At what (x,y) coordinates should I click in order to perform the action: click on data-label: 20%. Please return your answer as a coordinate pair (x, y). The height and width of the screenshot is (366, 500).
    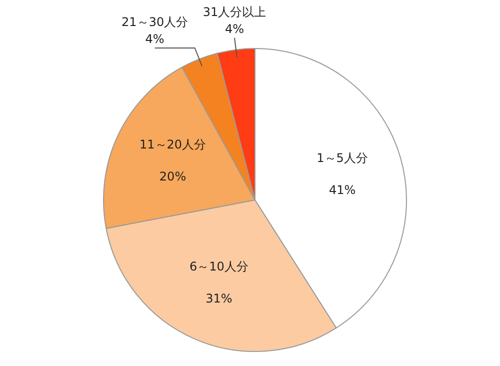
    Looking at the image, I should click on (172, 176).